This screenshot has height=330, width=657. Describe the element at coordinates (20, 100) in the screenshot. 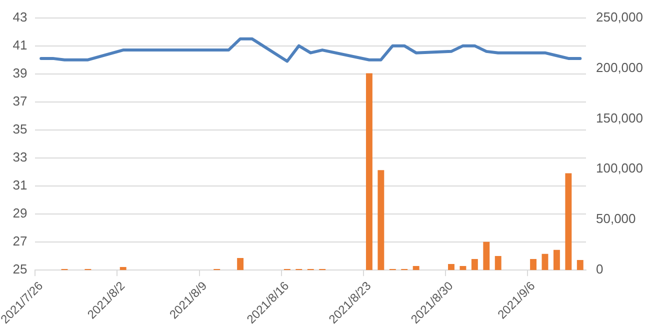

I see `y-tick-label: 37` at that location.